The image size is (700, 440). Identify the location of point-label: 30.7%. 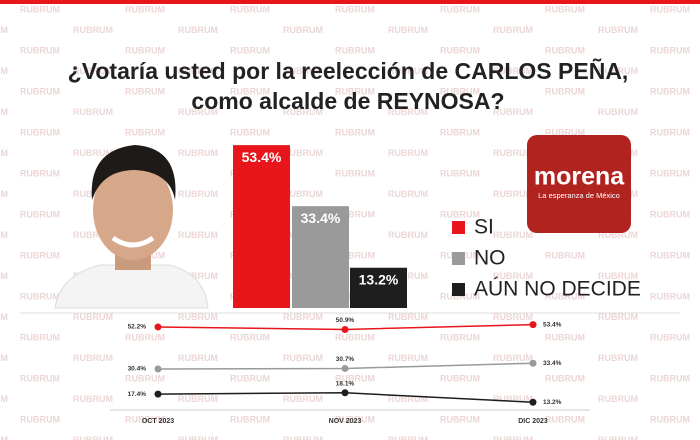
(345, 359).